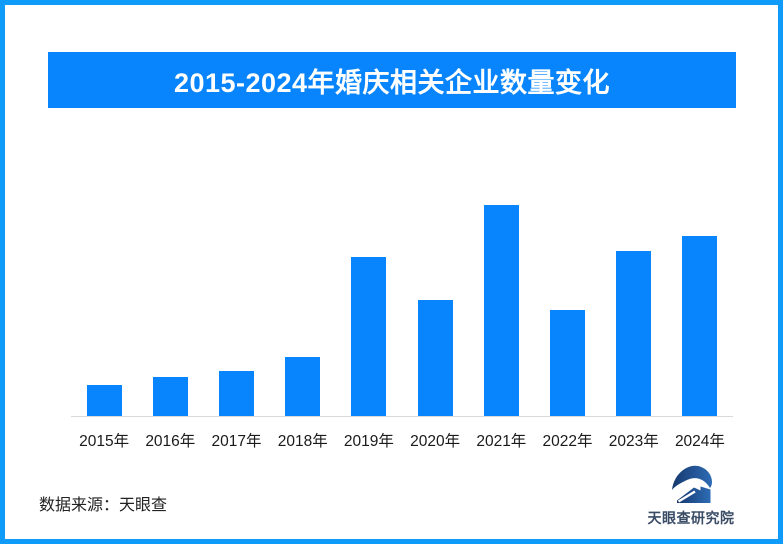 The height and width of the screenshot is (544, 783). What do you see at coordinates (302, 441) in the screenshot?
I see `x-tick-label: 2018年` at bounding box center [302, 441].